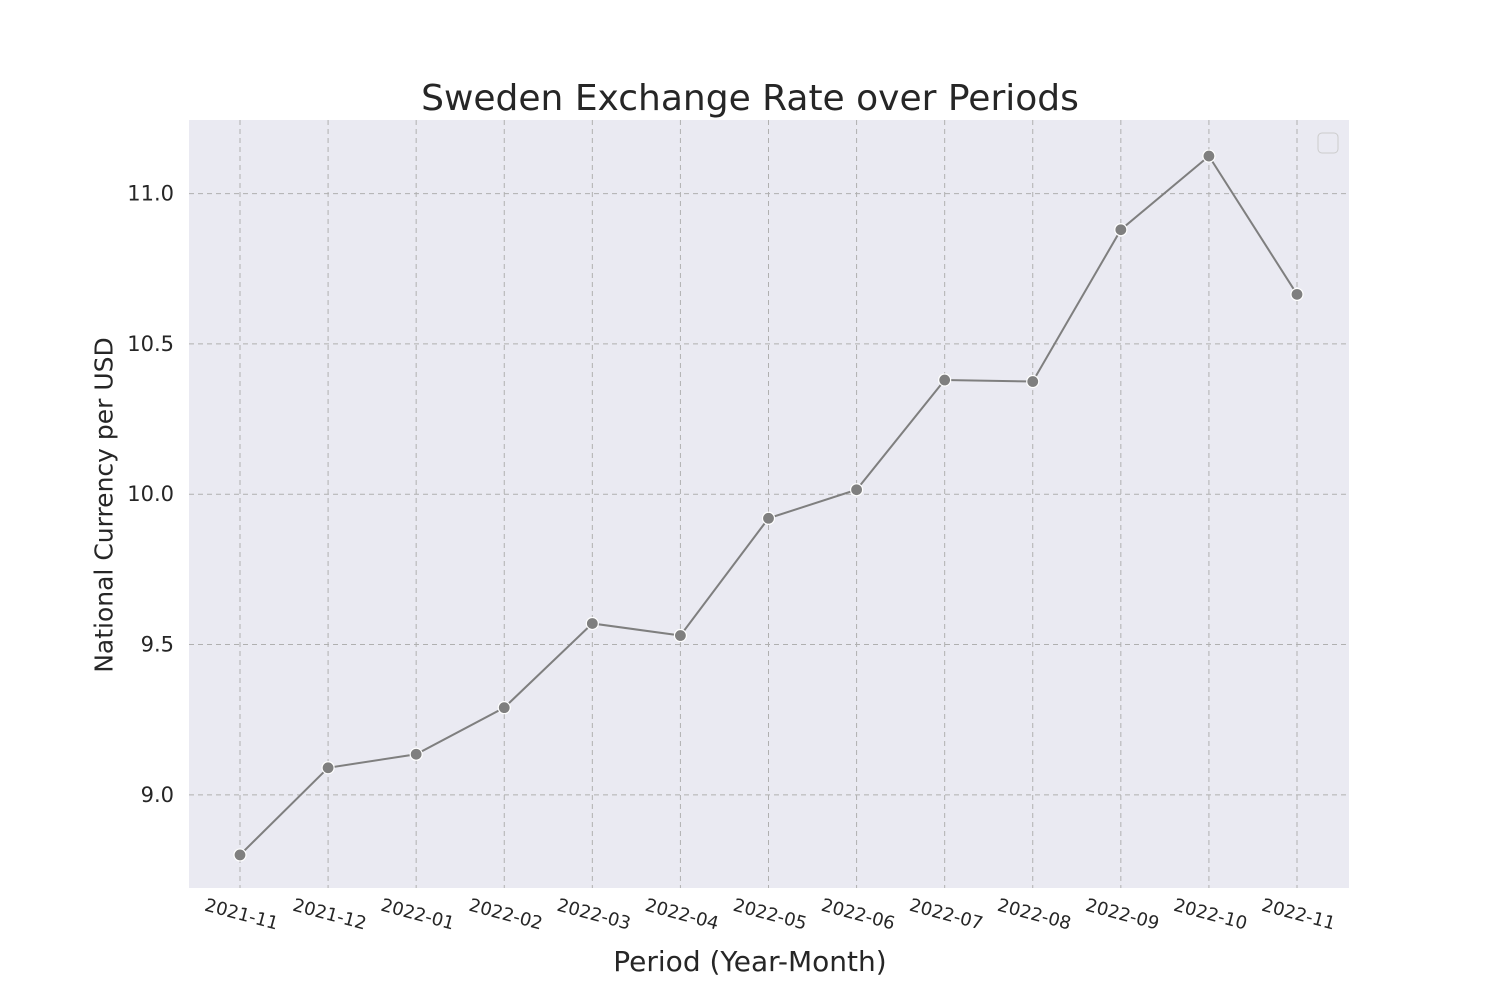 The image size is (1500, 1000). What do you see at coordinates (150, 344) in the screenshot?
I see `y-tick-label: 10.5` at bounding box center [150, 344].